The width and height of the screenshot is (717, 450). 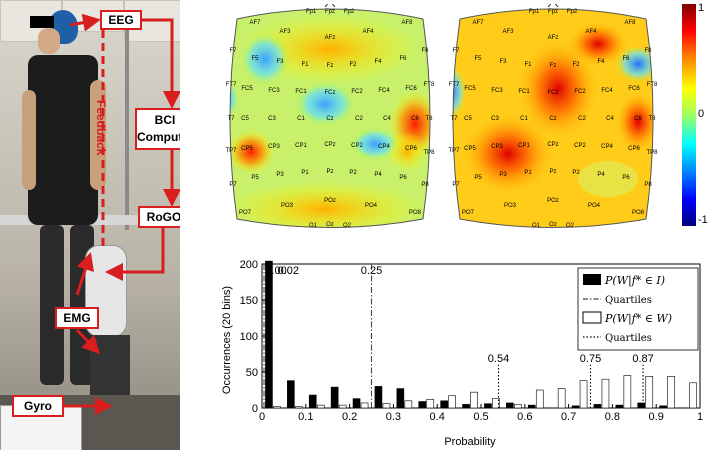 I want to click on harness-body, so click(x=63, y=140).